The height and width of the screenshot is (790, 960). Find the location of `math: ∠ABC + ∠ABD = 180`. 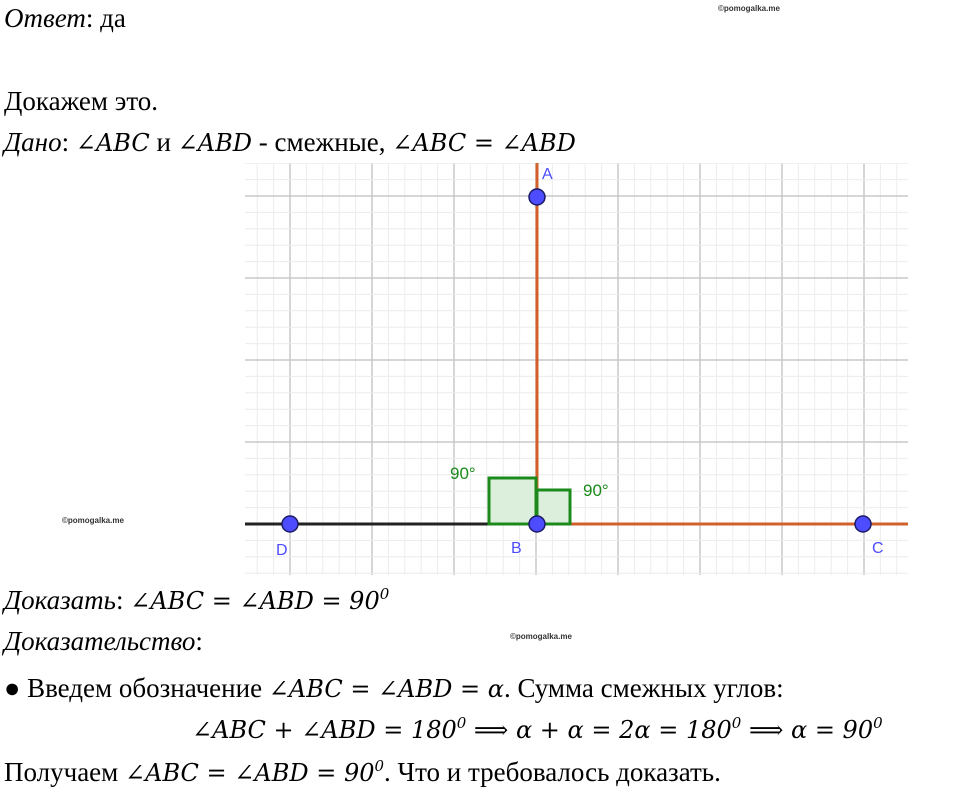

math: ∠ABC + ∠ABD = 180 is located at coordinates (324, 730).